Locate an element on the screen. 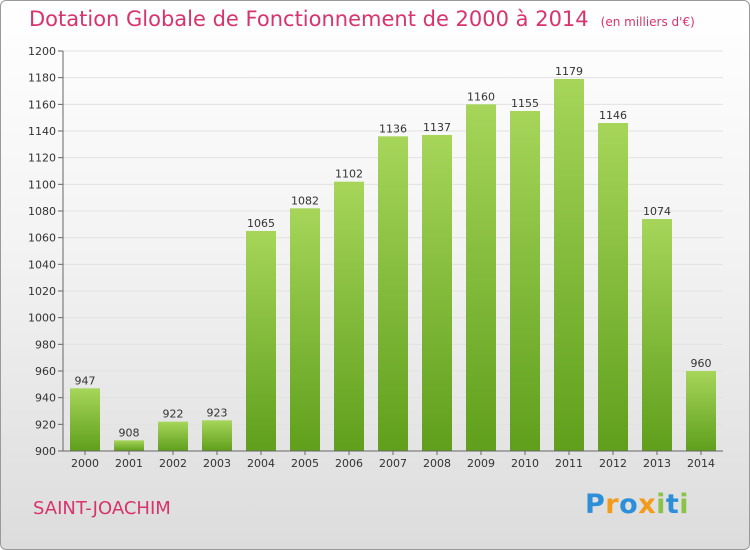 This screenshot has height=550, width=750. y-tick-label: 1180 is located at coordinates (42, 78).